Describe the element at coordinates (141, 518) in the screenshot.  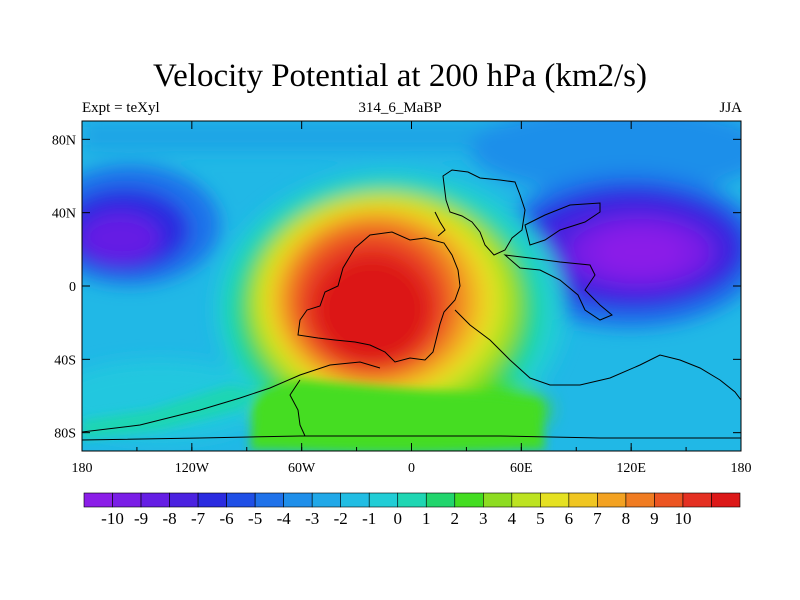
I see `colorbar-label: -9` at that location.